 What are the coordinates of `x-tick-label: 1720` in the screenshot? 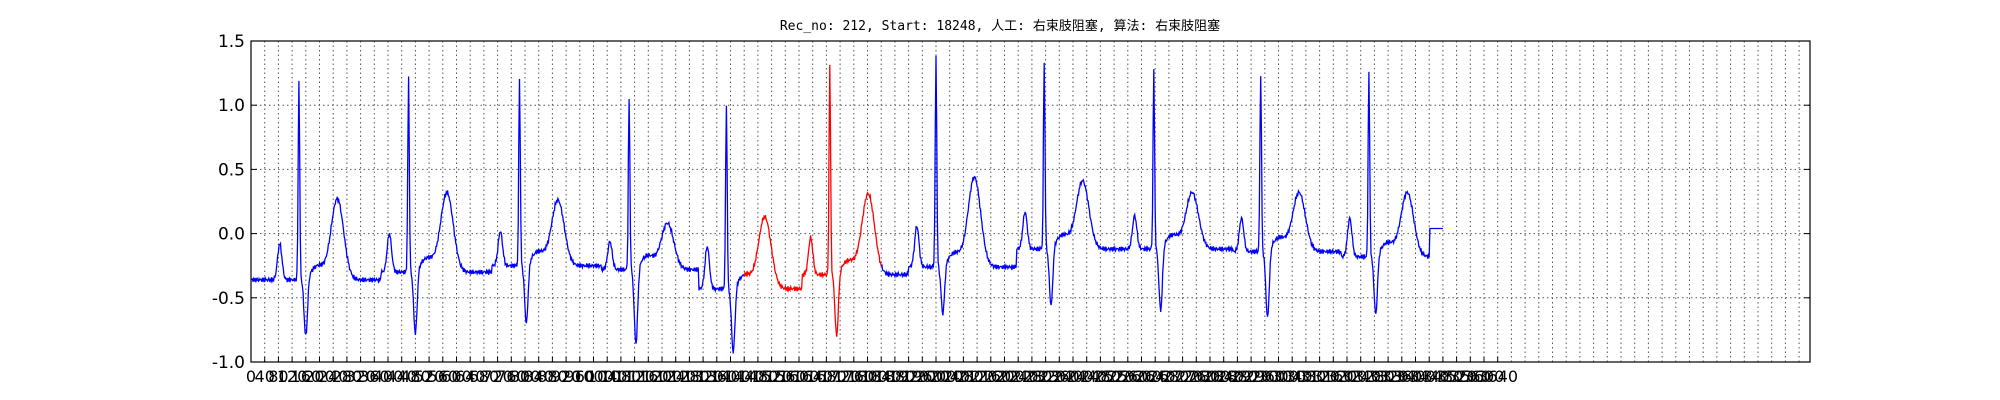 It's located at (840, 376).